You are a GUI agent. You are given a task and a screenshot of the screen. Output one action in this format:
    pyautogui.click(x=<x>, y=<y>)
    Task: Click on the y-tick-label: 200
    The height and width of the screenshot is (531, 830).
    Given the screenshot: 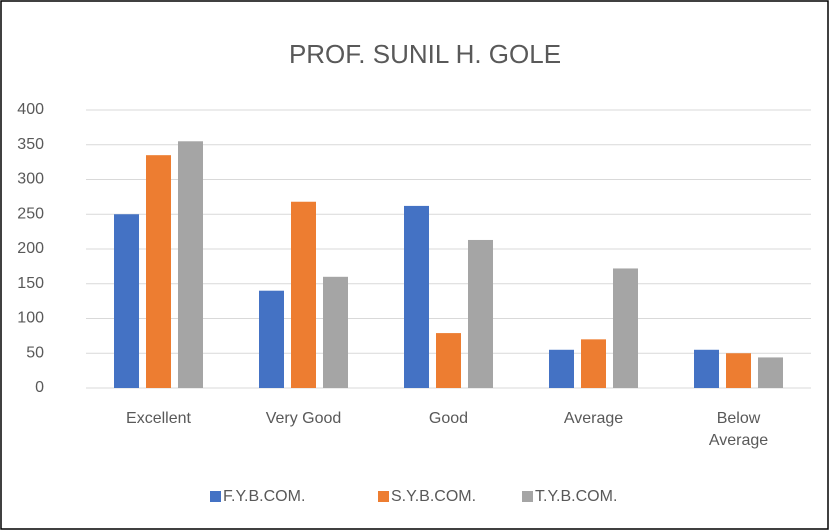 What is the action you would take?
    pyautogui.click(x=30, y=248)
    